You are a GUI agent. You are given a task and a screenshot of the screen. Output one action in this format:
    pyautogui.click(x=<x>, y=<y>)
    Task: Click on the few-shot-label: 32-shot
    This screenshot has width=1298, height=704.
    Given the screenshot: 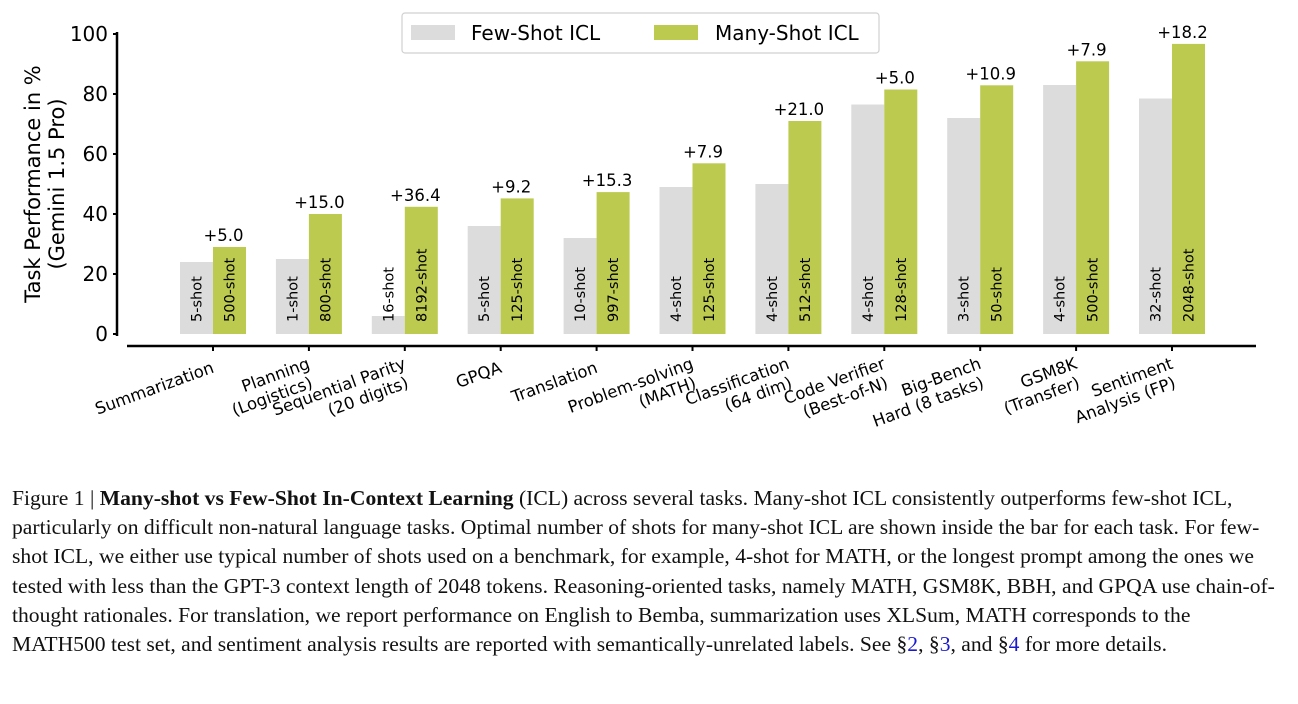 What is the action you would take?
    pyautogui.click(x=1157, y=294)
    